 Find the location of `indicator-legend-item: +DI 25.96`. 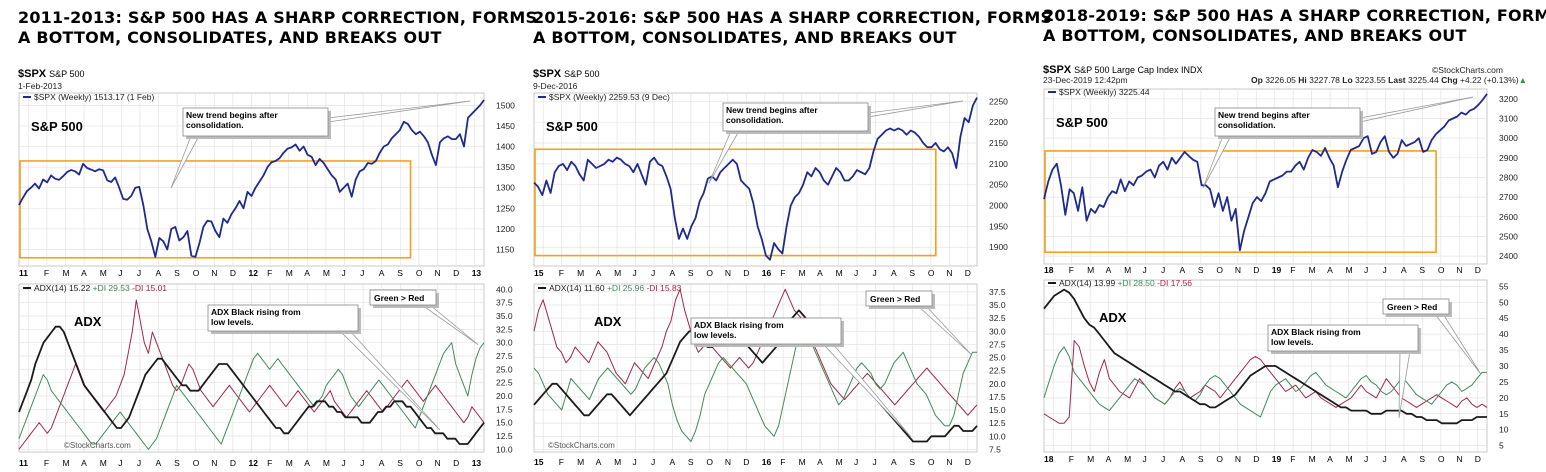

indicator-legend-item: +DI 25.96 is located at coordinates (625, 288).